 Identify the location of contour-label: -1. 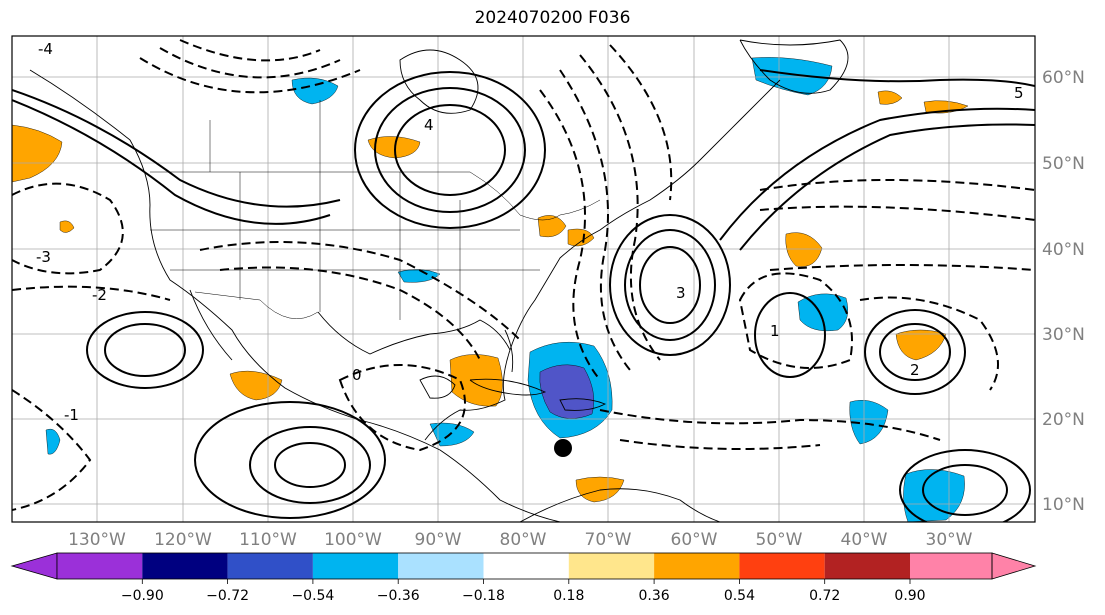
(71, 415).